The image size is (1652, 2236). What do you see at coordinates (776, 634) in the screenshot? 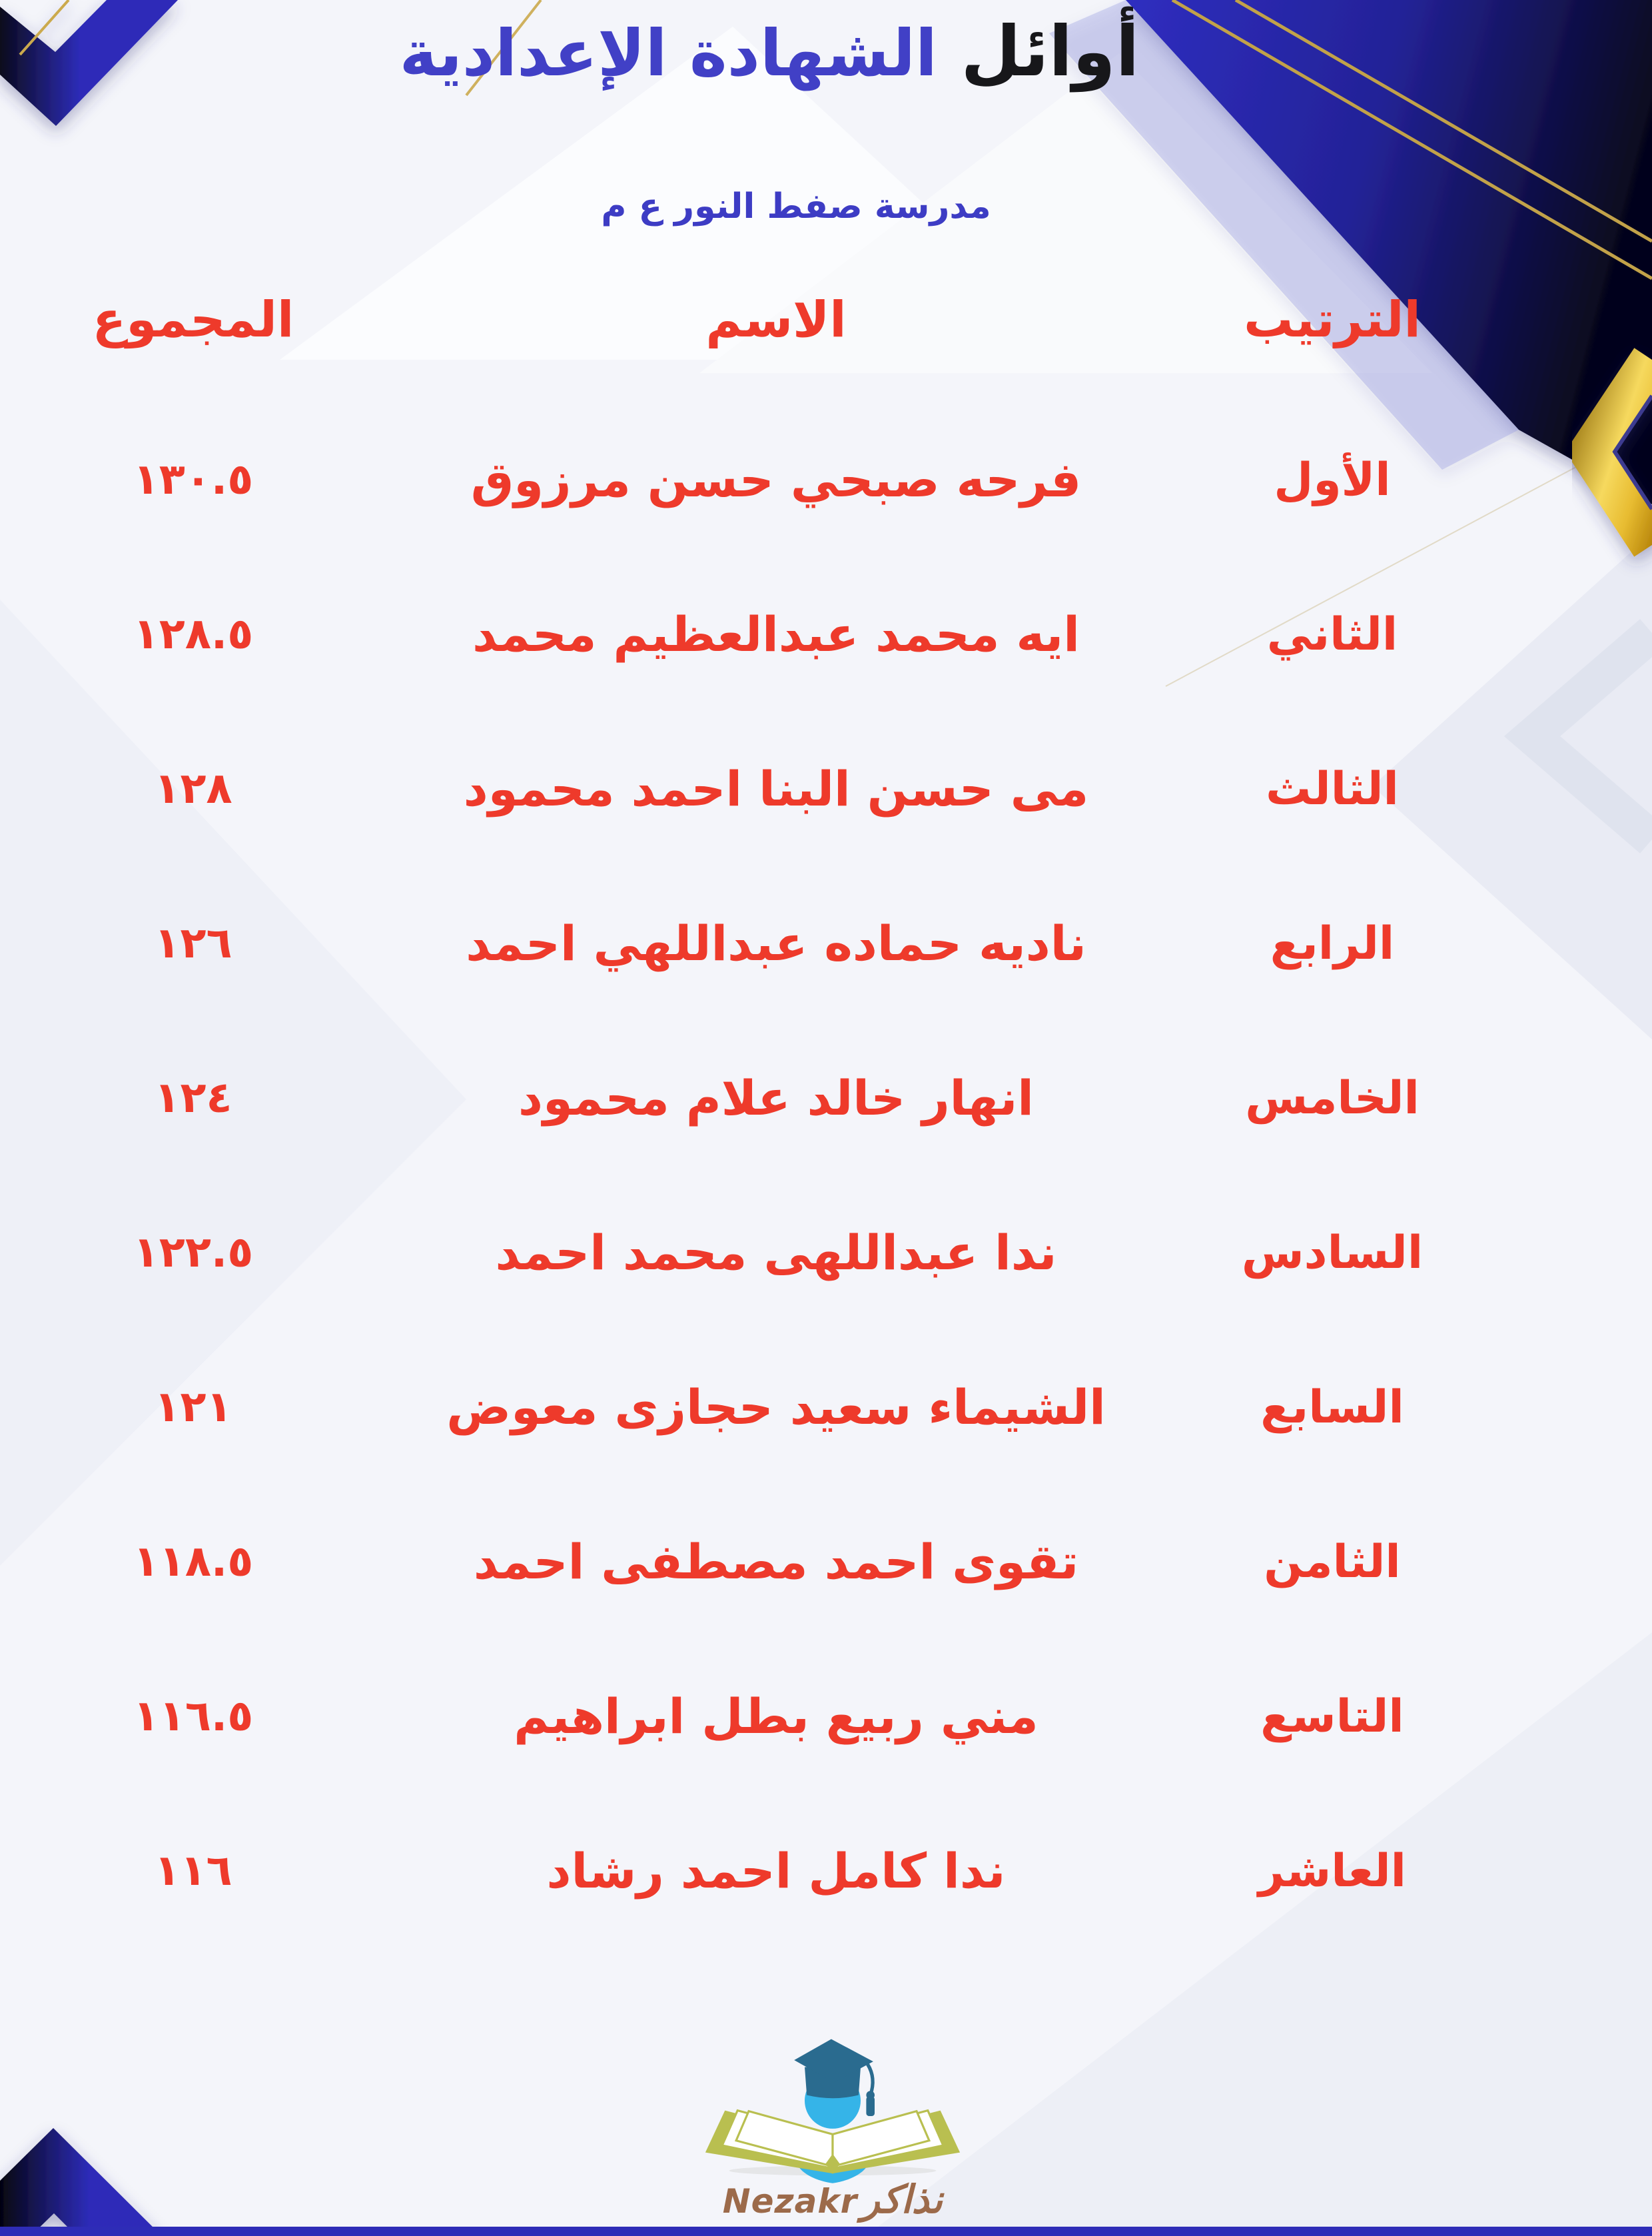
I see `name-cell: ايه محمد عبدالعظيم محمد` at bounding box center [776, 634].